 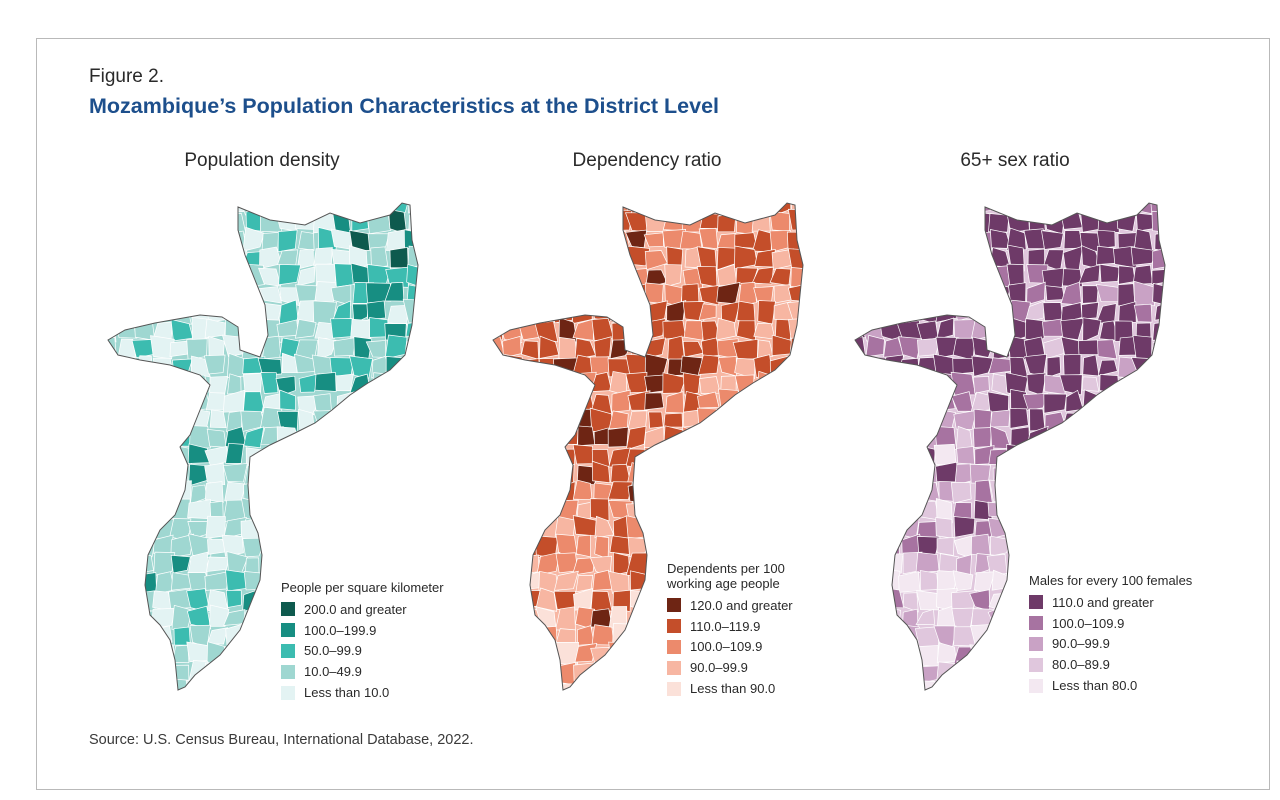 I want to click on legend-label: 90.0–99.9, so click(x=719, y=668).